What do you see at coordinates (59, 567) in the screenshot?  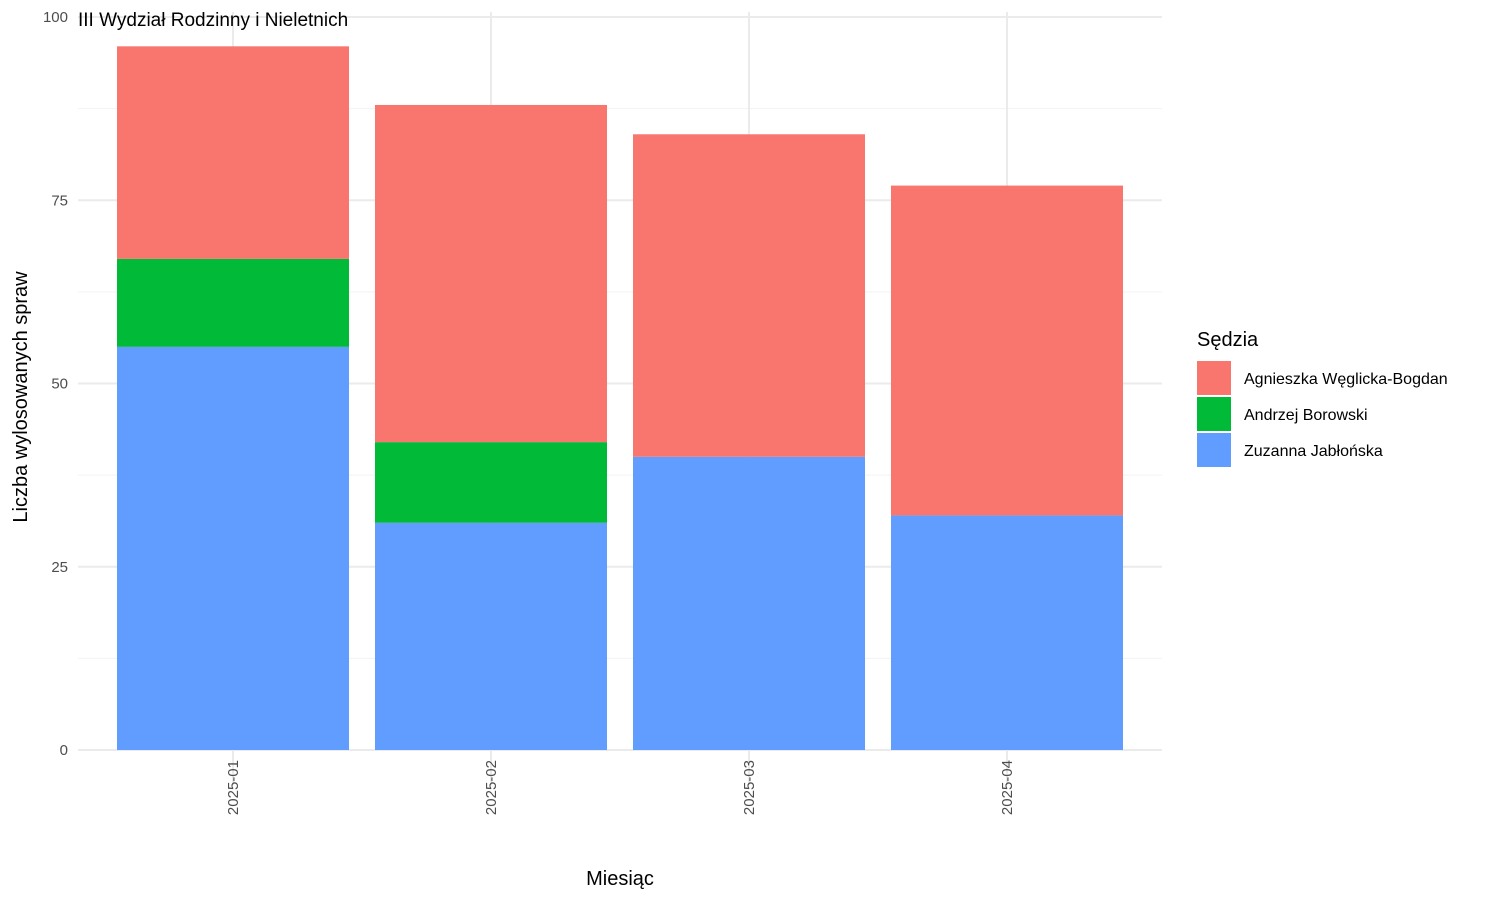 I see `y-tick-label: 25` at bounding box center [59, 567].